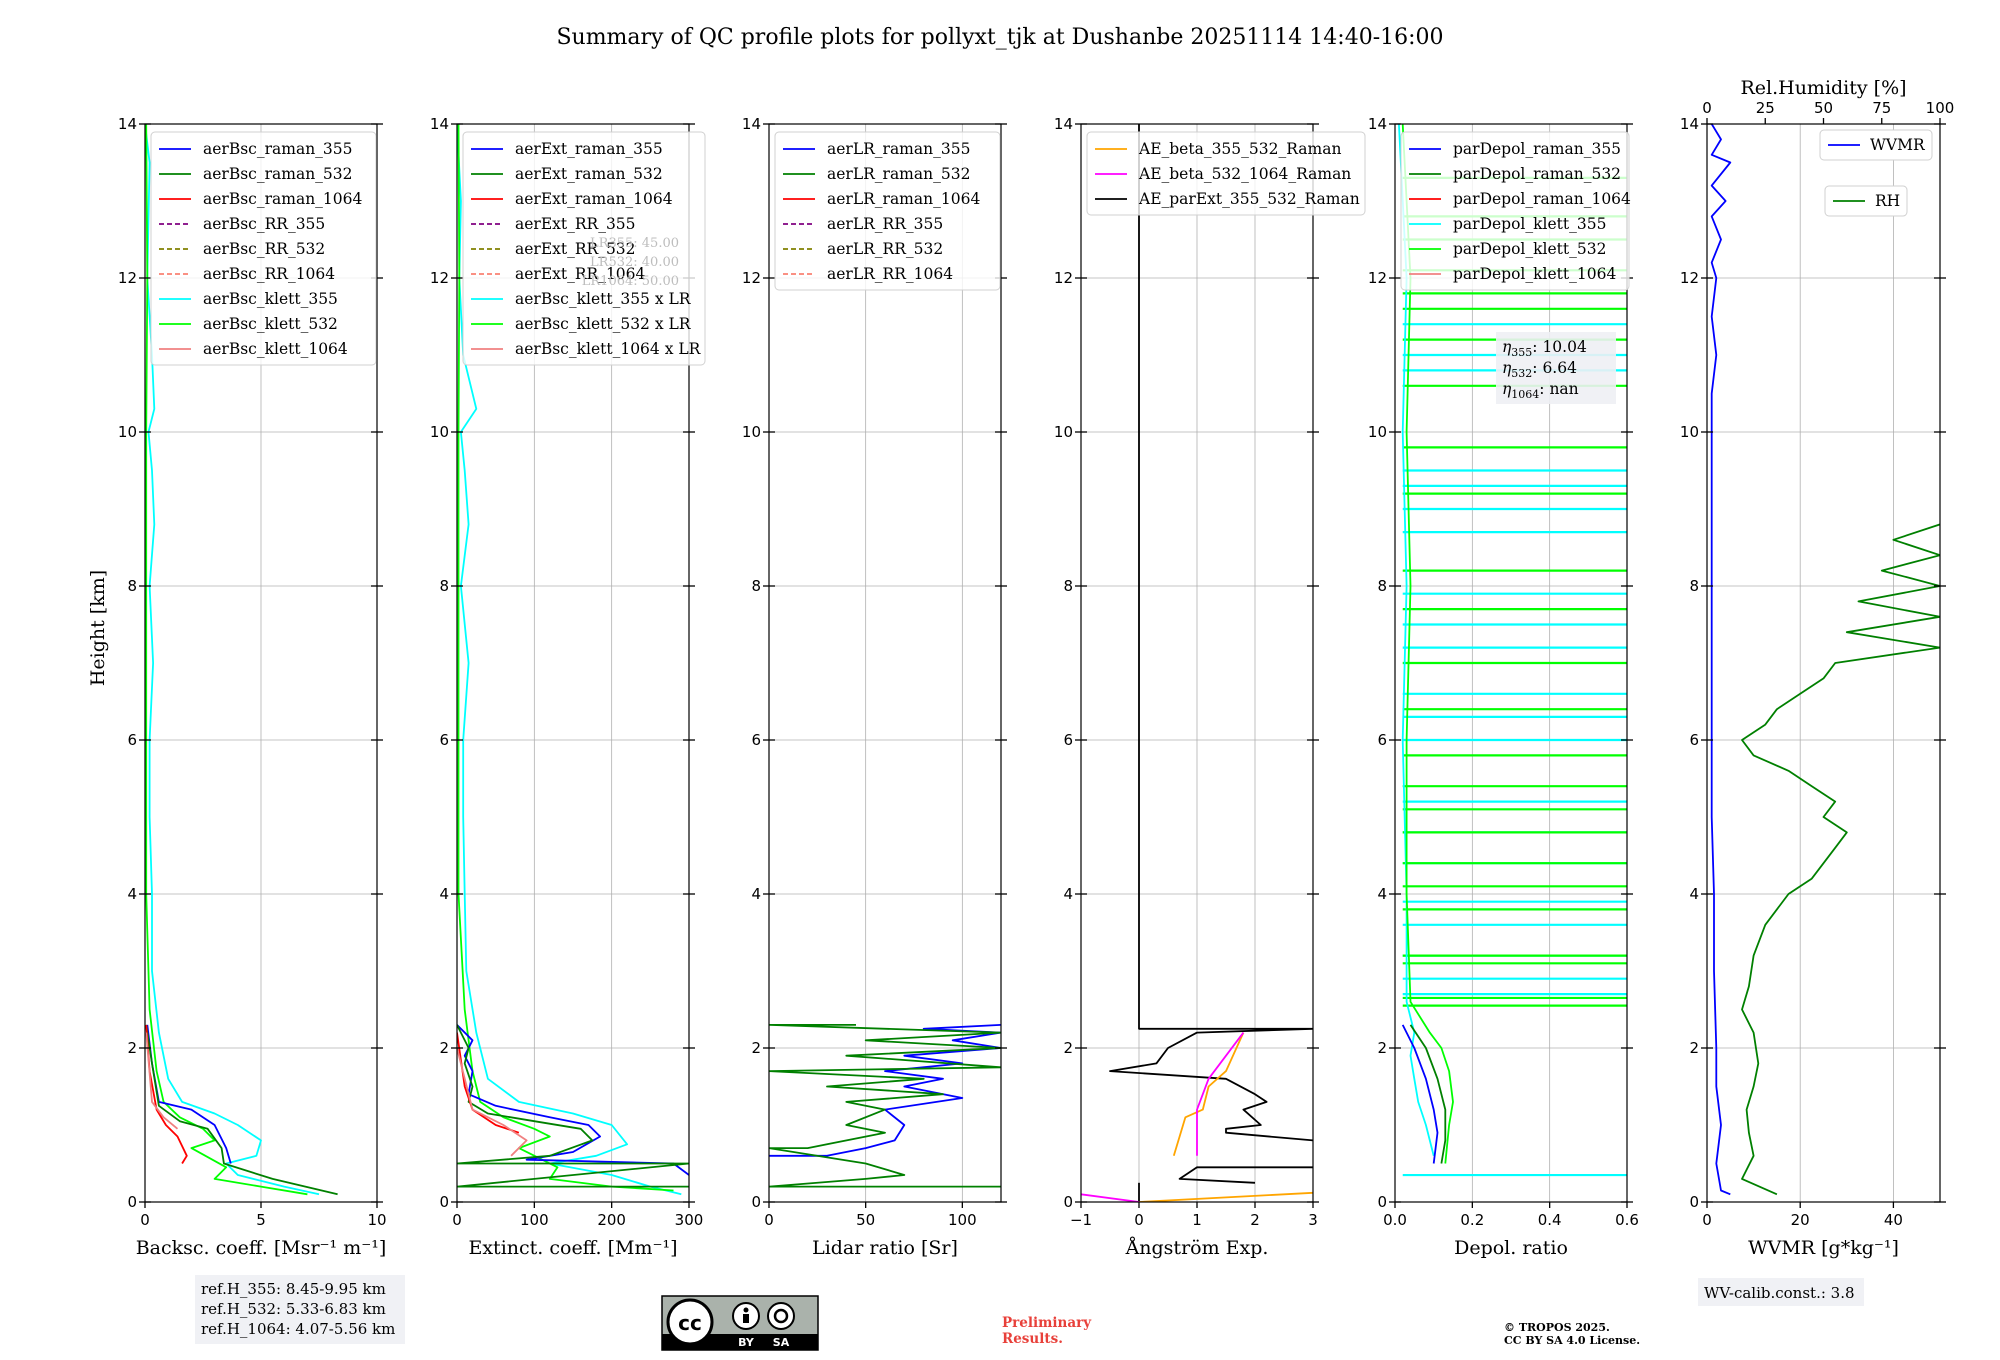  What do you see at coordinates (885, 663) in the screenshot?
I see `axes-frame` at bounding box center [885, 663].